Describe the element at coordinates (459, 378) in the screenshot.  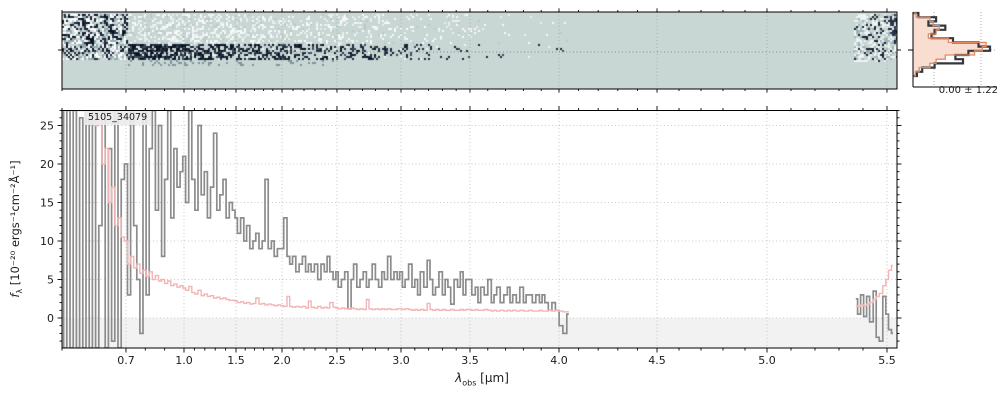
I see `x-axis-label-symbol: λ` at that location.